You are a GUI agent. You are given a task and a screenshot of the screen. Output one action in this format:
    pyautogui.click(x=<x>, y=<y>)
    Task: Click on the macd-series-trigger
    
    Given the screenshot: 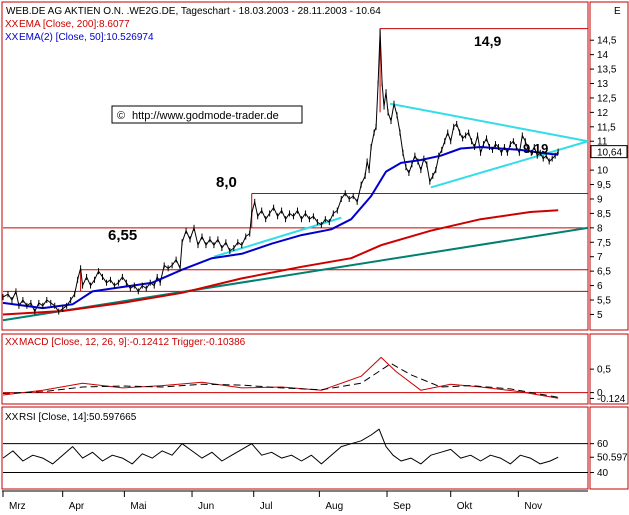 What is the action you would take?
    pyautogui.click(x=280, y=380)
    